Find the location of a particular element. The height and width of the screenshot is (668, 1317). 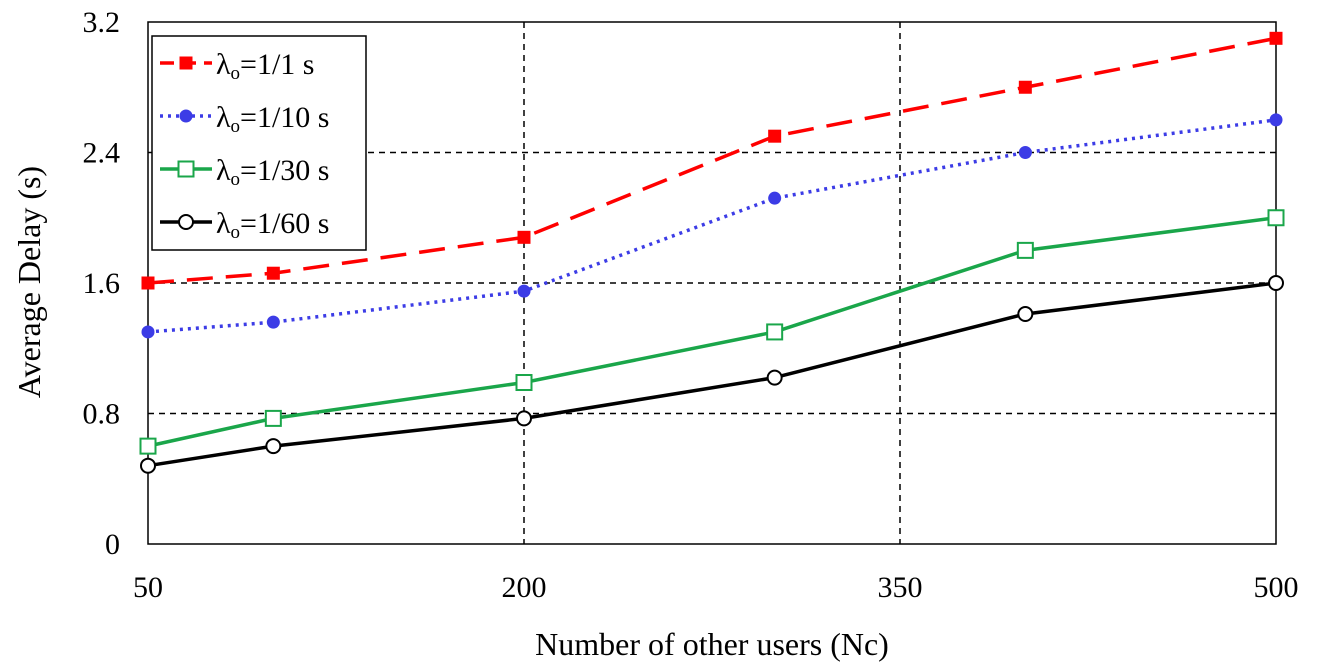

legend-item: λo=1/10 s is located at coordinates (244, 119).